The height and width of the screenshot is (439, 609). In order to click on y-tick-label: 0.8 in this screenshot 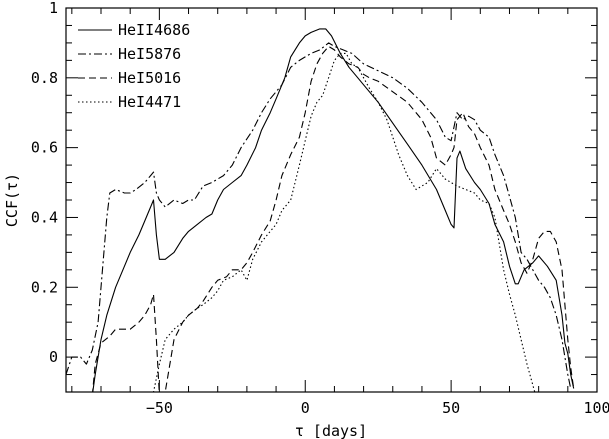, I will do `click(44, 78)`.